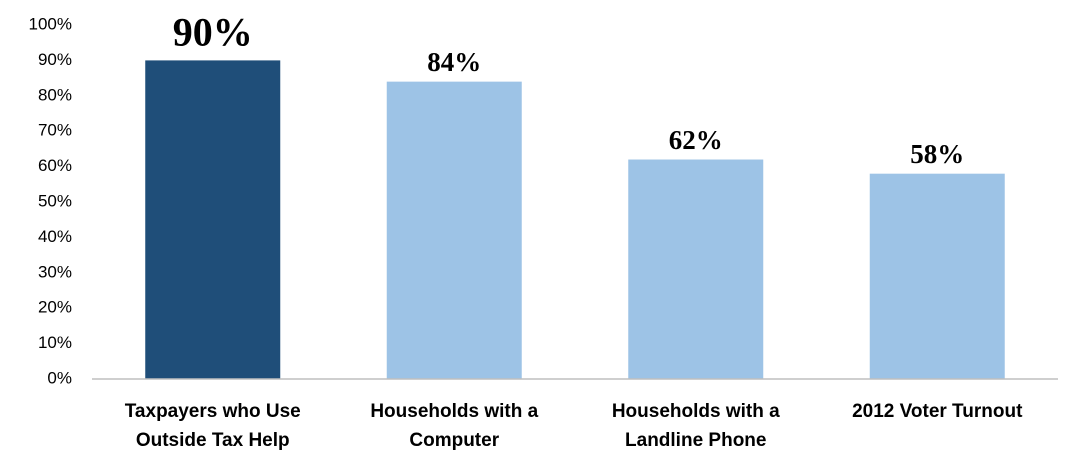  What do you see at coordinates (695, 426) in the screenshot?
I see `x-tick-label: Households with a Landline Phone` at bounding box center [695, 426].